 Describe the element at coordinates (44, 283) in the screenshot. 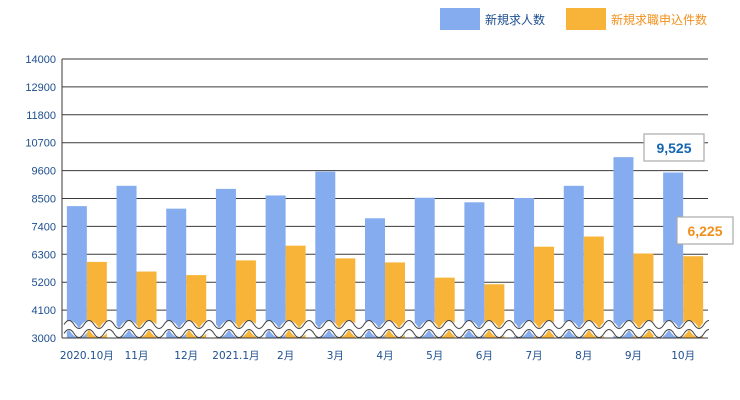

I see `y-tick-label: 5200` at that location.